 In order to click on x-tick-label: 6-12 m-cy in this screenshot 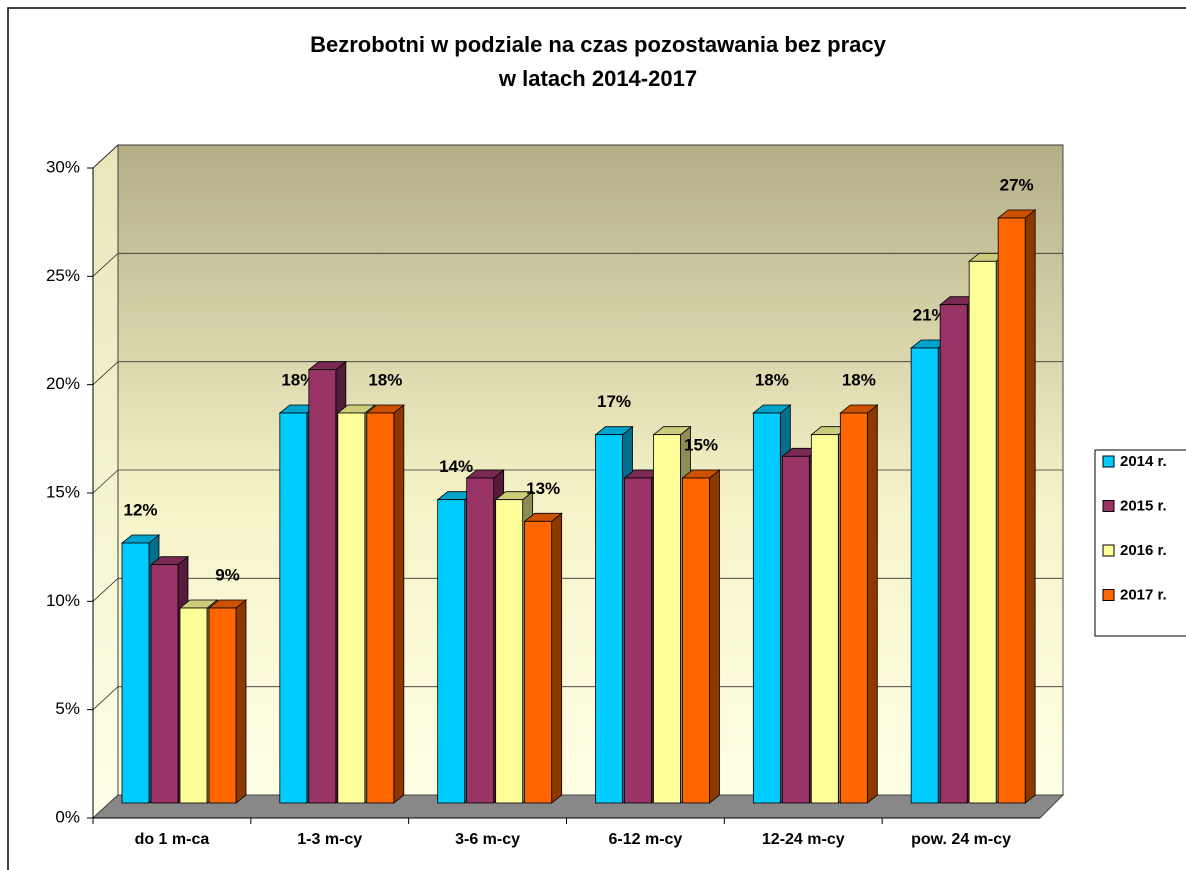, I will do `click(646, 839)`.